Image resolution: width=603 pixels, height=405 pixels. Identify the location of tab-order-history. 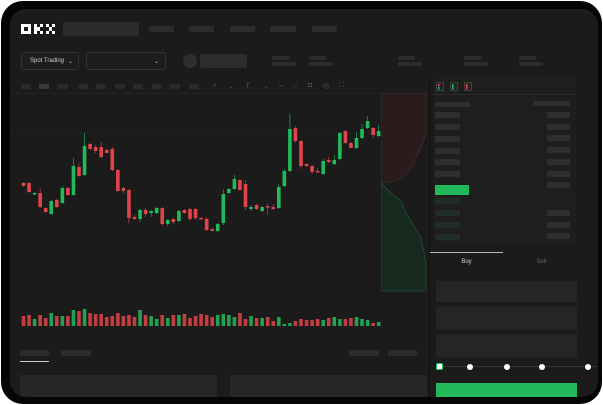
(76, 353).